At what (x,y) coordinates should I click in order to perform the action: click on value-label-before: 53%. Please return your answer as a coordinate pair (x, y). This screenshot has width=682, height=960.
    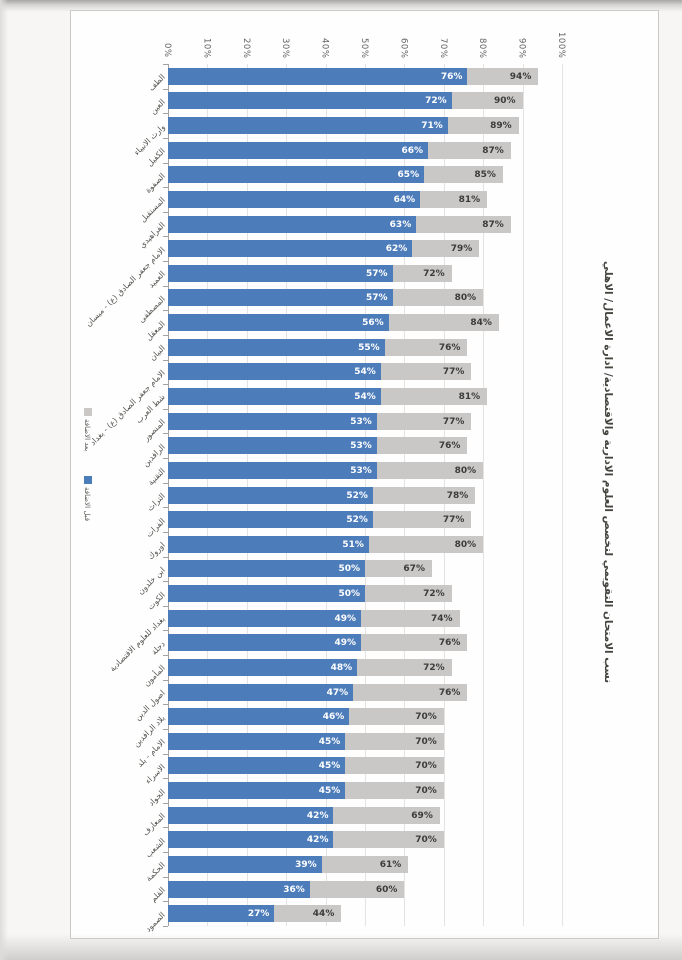
    Looking at the image, I should click on (361, 470).